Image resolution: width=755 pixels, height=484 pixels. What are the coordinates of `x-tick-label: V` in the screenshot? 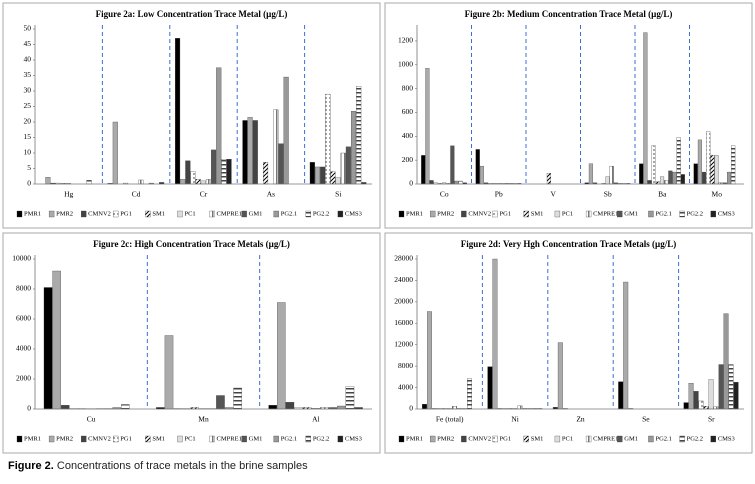 It's located at (554, 194).